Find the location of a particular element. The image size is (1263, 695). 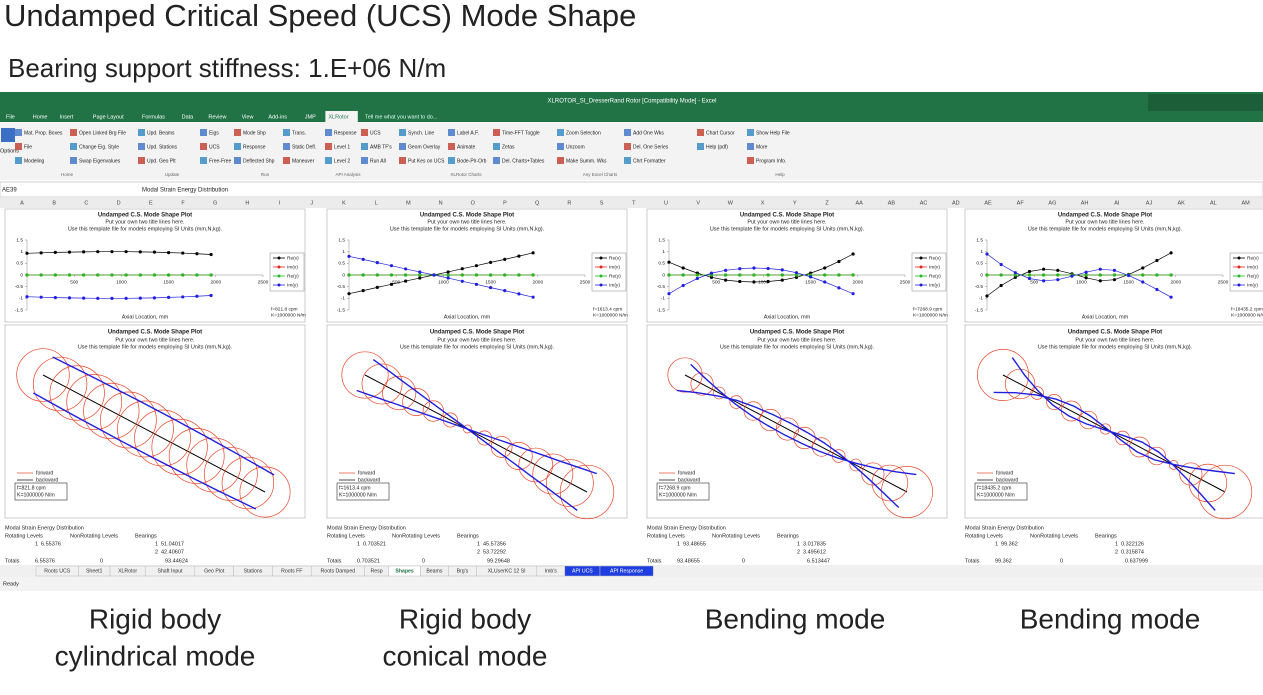

ribbon-button: Put Kes on UCS is located at coordinates (426, 161).